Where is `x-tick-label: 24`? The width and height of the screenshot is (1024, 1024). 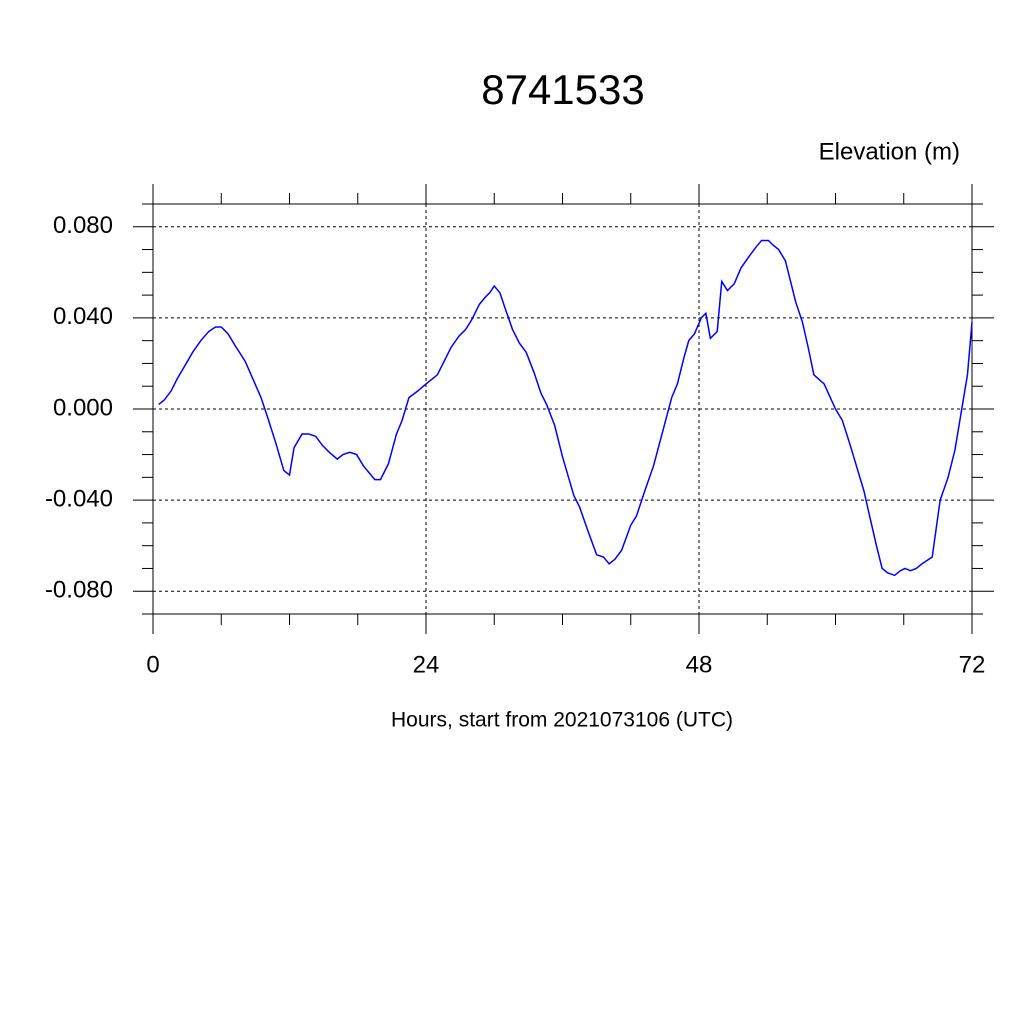 x-tick-label: 24 is located at coordinates (426, 664).